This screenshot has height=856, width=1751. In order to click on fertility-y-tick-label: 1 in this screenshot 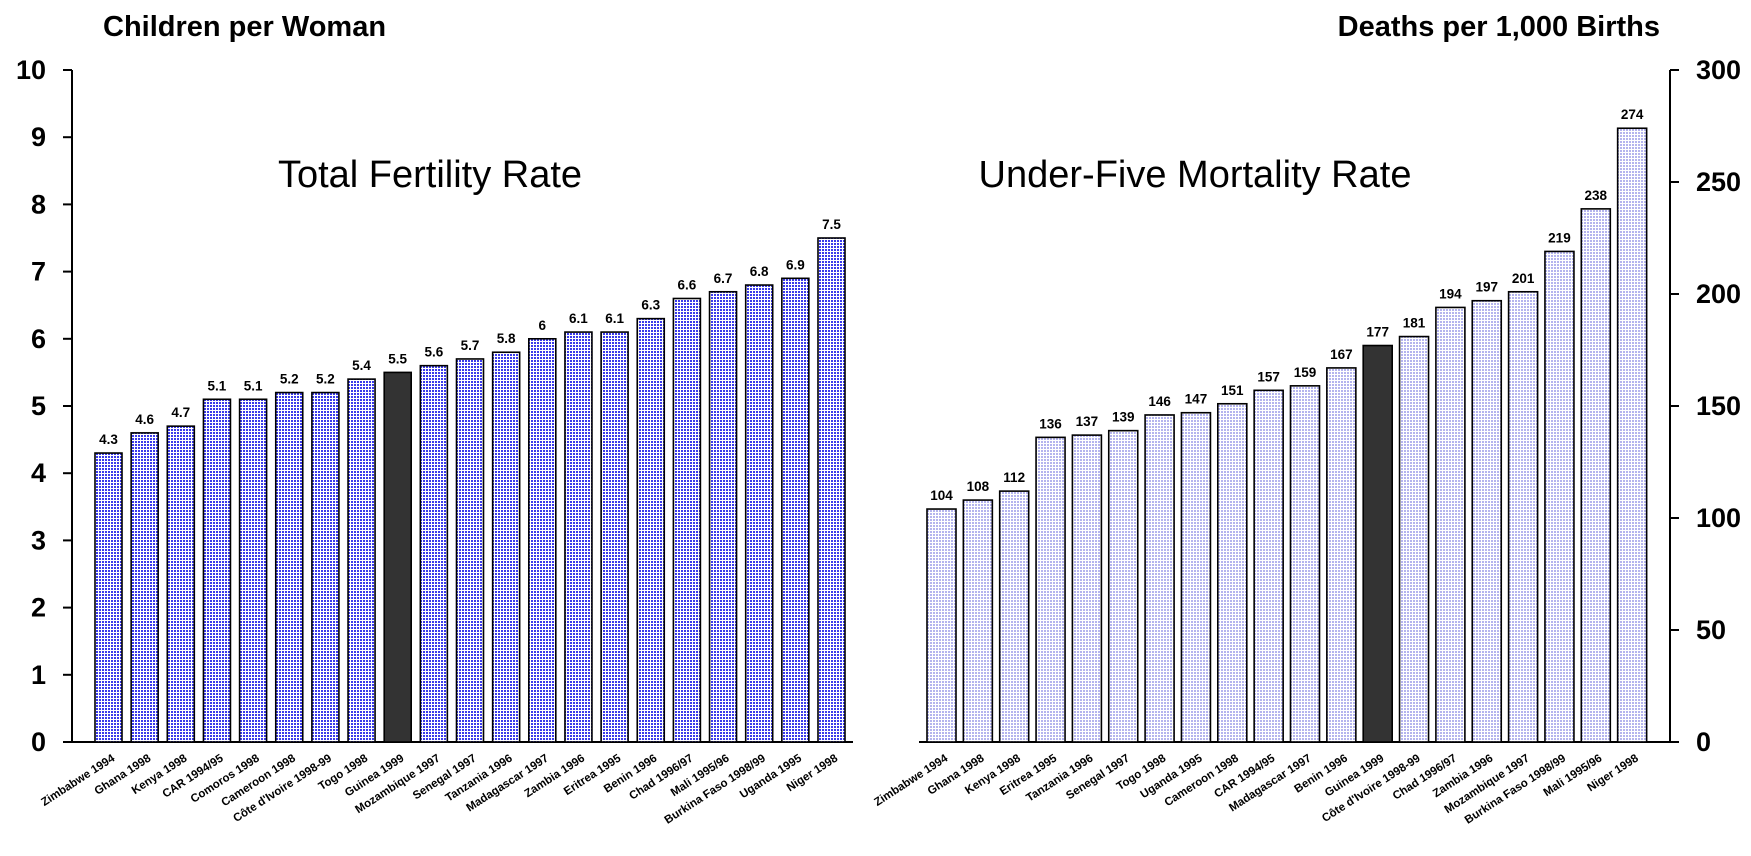, I will do `click(38, 675)`.